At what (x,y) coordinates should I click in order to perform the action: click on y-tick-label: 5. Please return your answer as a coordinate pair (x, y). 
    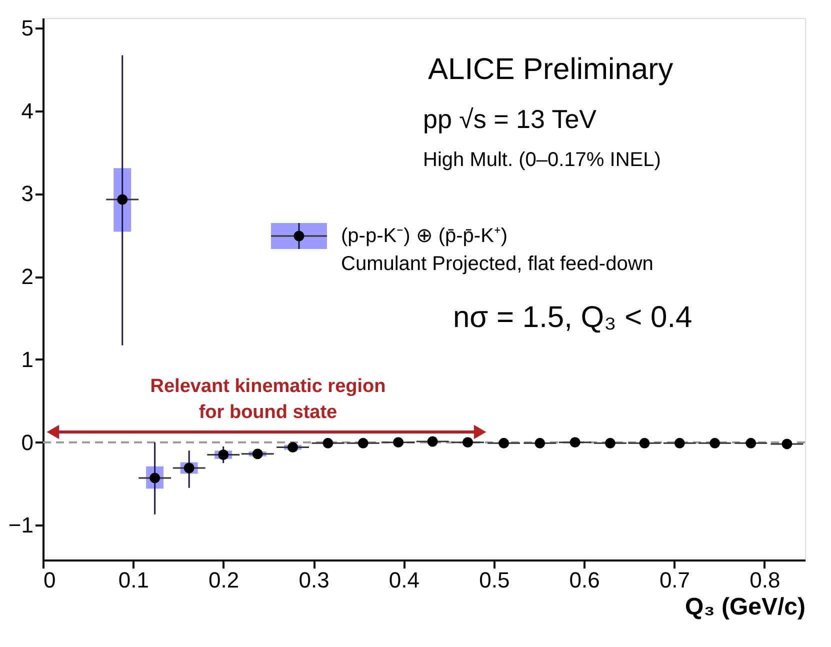
    Looking at the image, I should click on (27, 27).